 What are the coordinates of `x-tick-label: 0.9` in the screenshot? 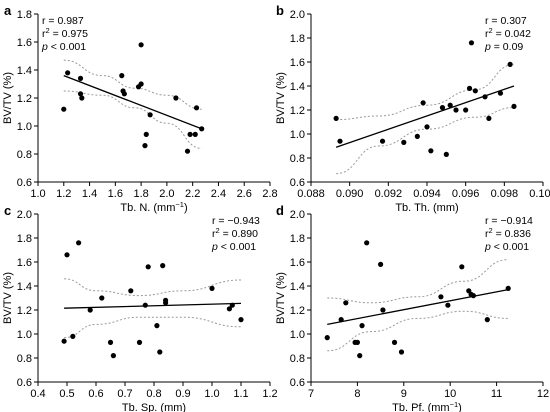 It's located at (182, 394).